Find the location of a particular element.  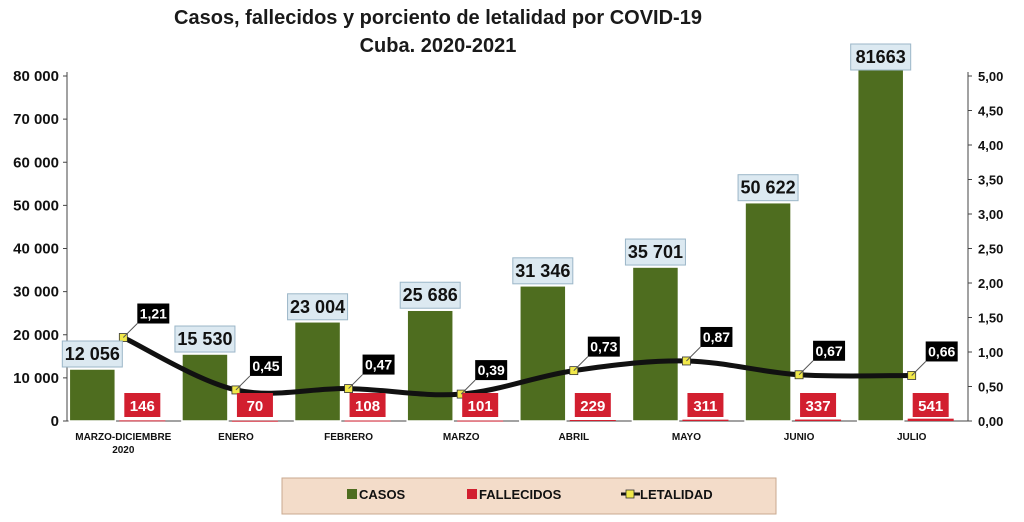

y-left-tick-label: 70 000 is located at coordinates (36, 119).